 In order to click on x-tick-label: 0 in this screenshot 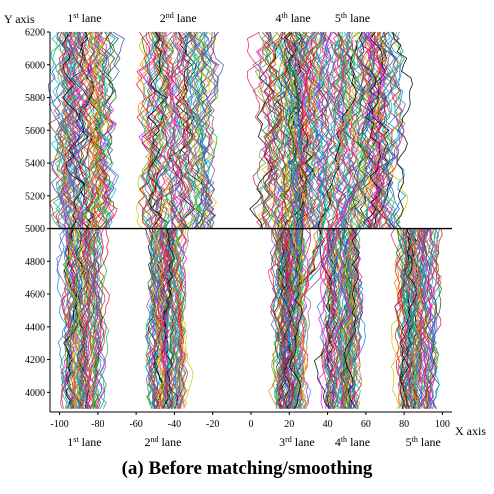, I will do `click(251, 424)`.